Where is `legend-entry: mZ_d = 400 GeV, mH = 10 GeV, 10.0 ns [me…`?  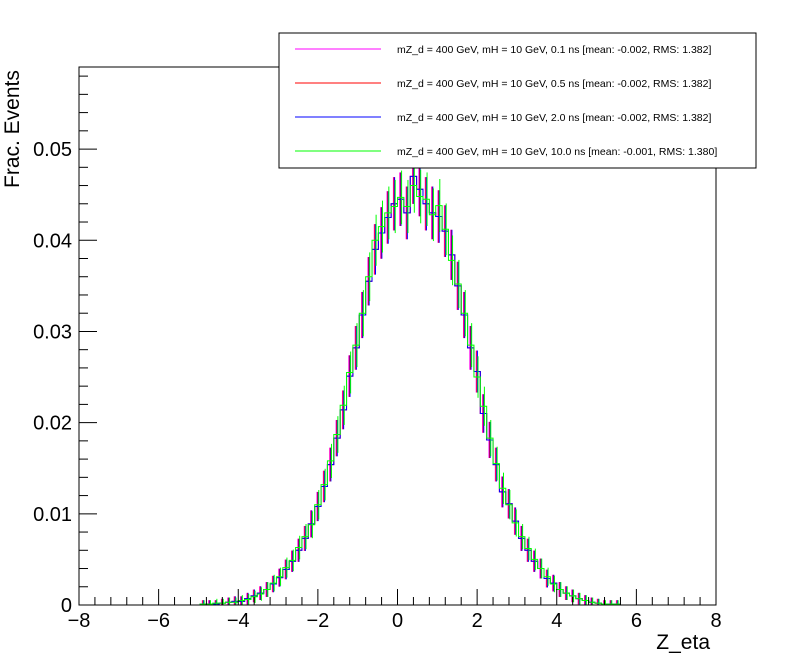
legend-entry: mZ_d = 400 GeV, mH = 10 GeV, 10.0 ns [me… is located at coordinates (506, 152).